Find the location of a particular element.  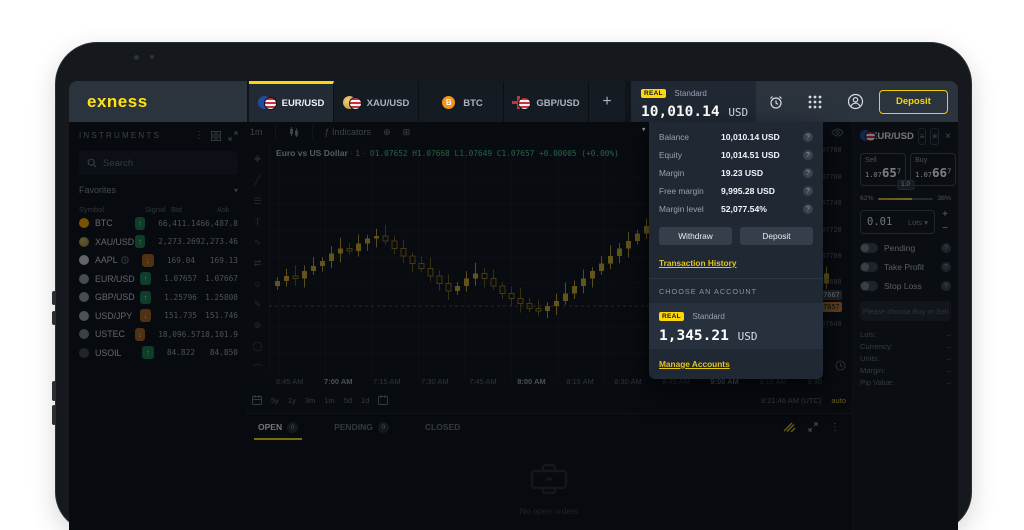

instrument-row-aapl: AAPL ↓ 169.04 169.13 is located at coordinates (158, 260).